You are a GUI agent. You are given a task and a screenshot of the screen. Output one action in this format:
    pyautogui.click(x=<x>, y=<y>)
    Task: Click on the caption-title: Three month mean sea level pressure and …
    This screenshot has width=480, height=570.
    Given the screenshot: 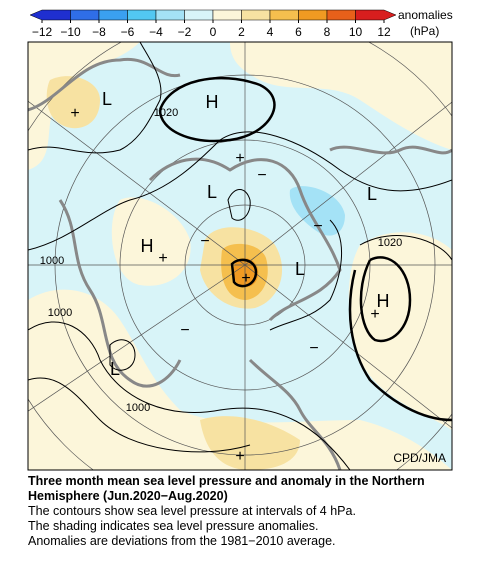 What is the action you would take?
    pyautogui.click(x=226, y=481)
    